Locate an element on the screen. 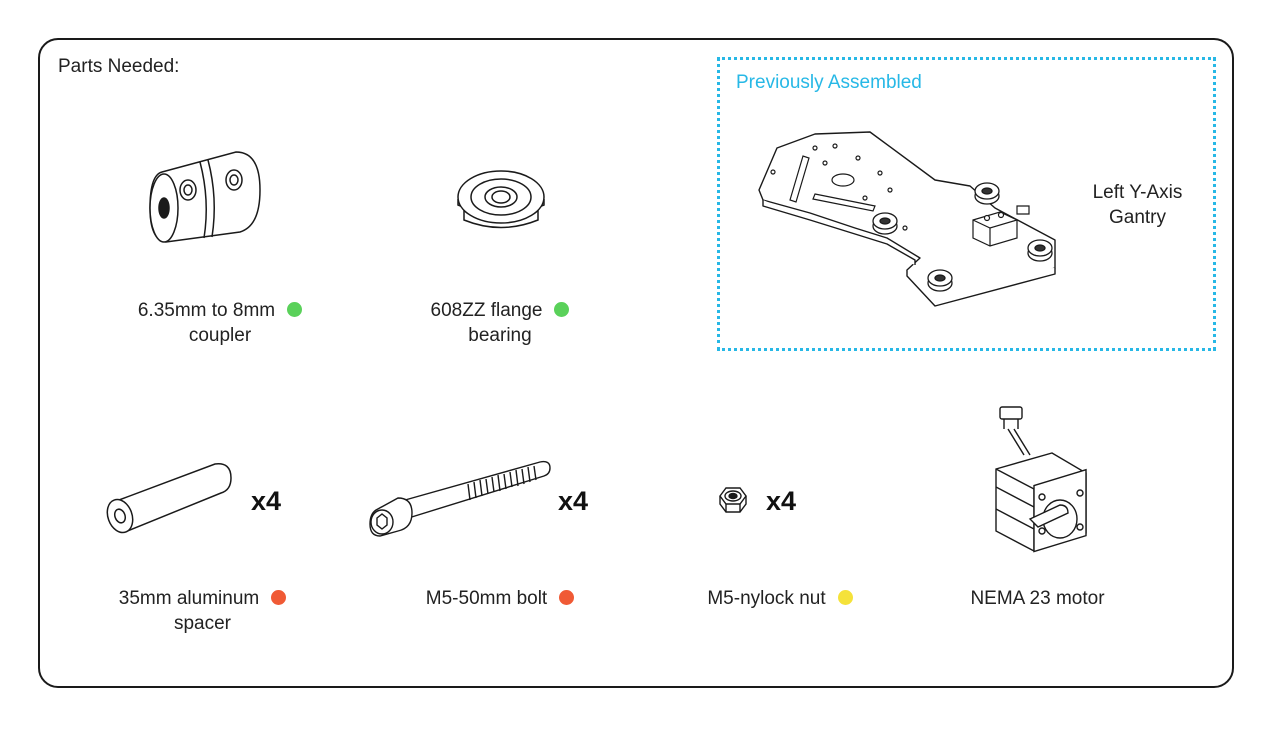  quantity-spacer: x4 is located at coordinates (266, 501).